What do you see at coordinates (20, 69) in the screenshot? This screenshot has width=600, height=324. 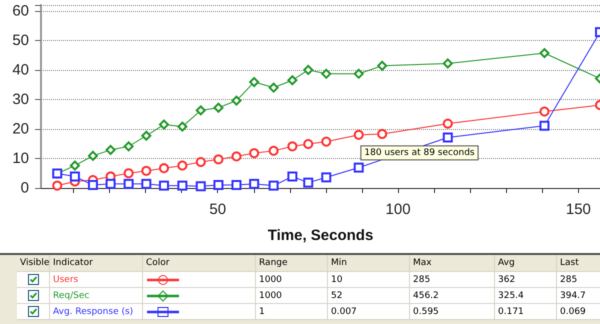 I see `y-tick-label: 40` at bounding box center [20, 69].